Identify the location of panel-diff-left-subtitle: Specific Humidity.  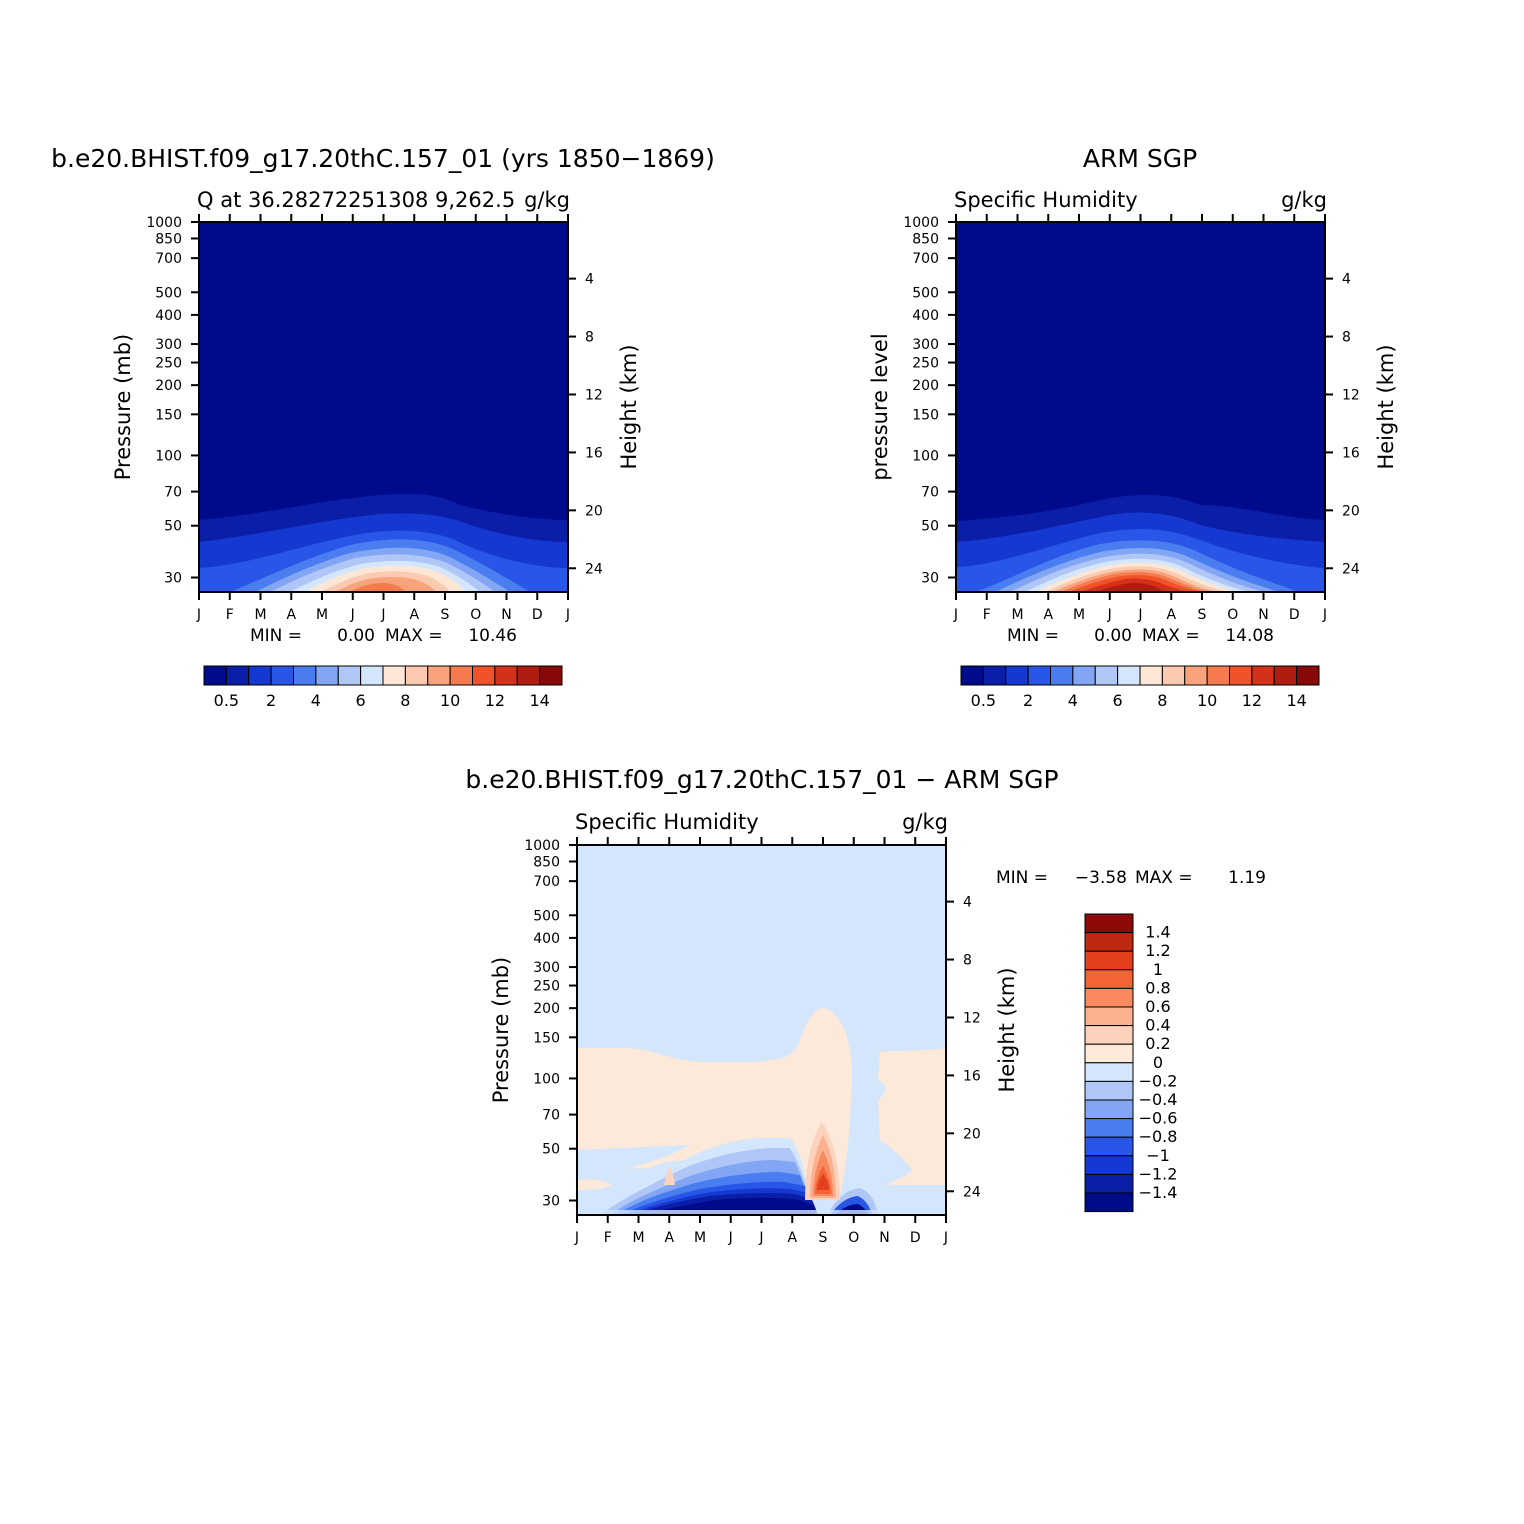
(667, 822).